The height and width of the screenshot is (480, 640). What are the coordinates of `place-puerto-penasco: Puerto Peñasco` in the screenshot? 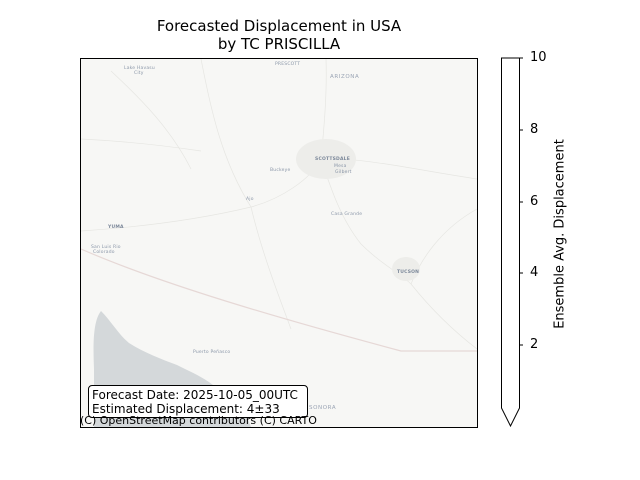 It's located at (212, 352).